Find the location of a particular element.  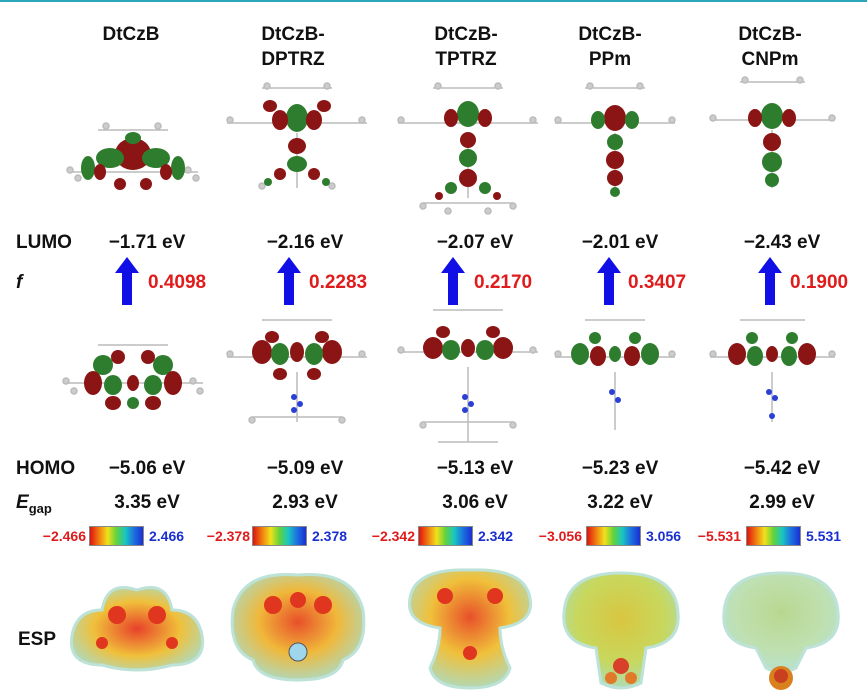

f-value-ppm: 0.3407 is located at coordinates (657, 282).